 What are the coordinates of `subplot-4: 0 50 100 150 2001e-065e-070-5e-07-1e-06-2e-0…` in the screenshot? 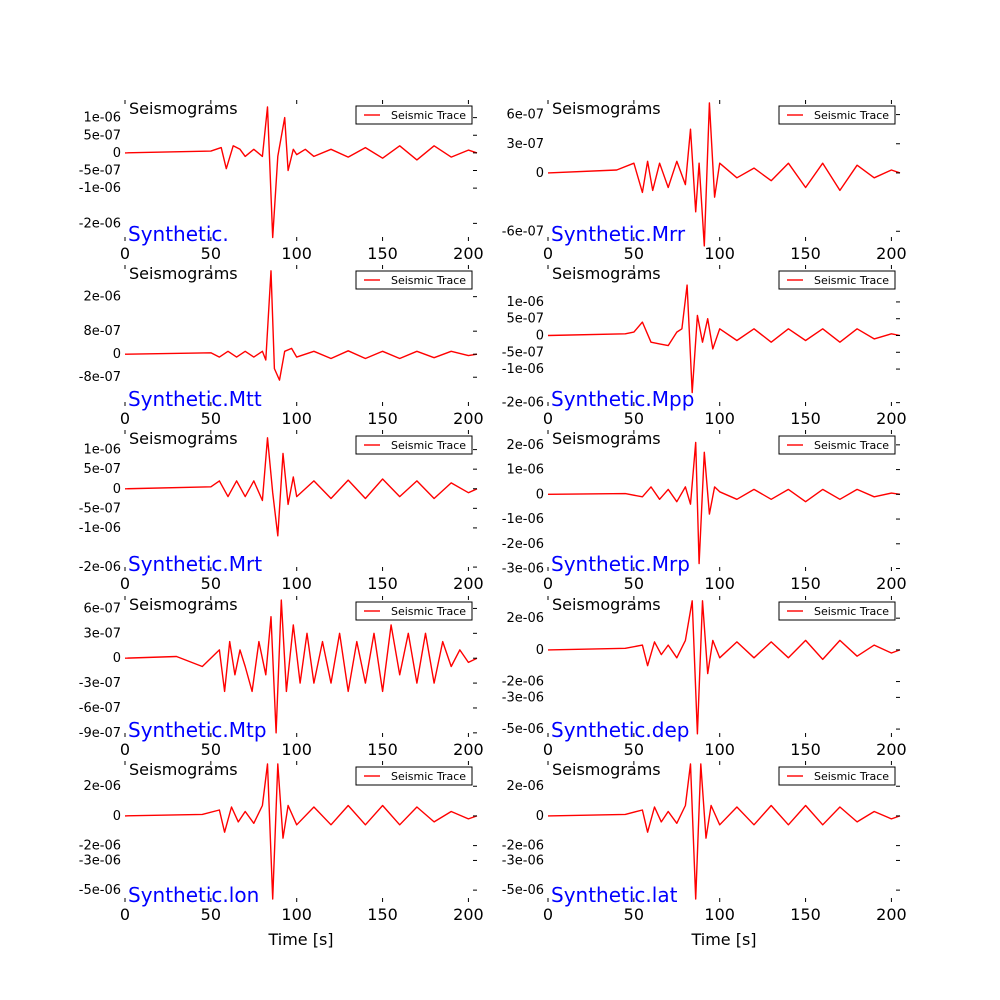 It's located at (704, 346).